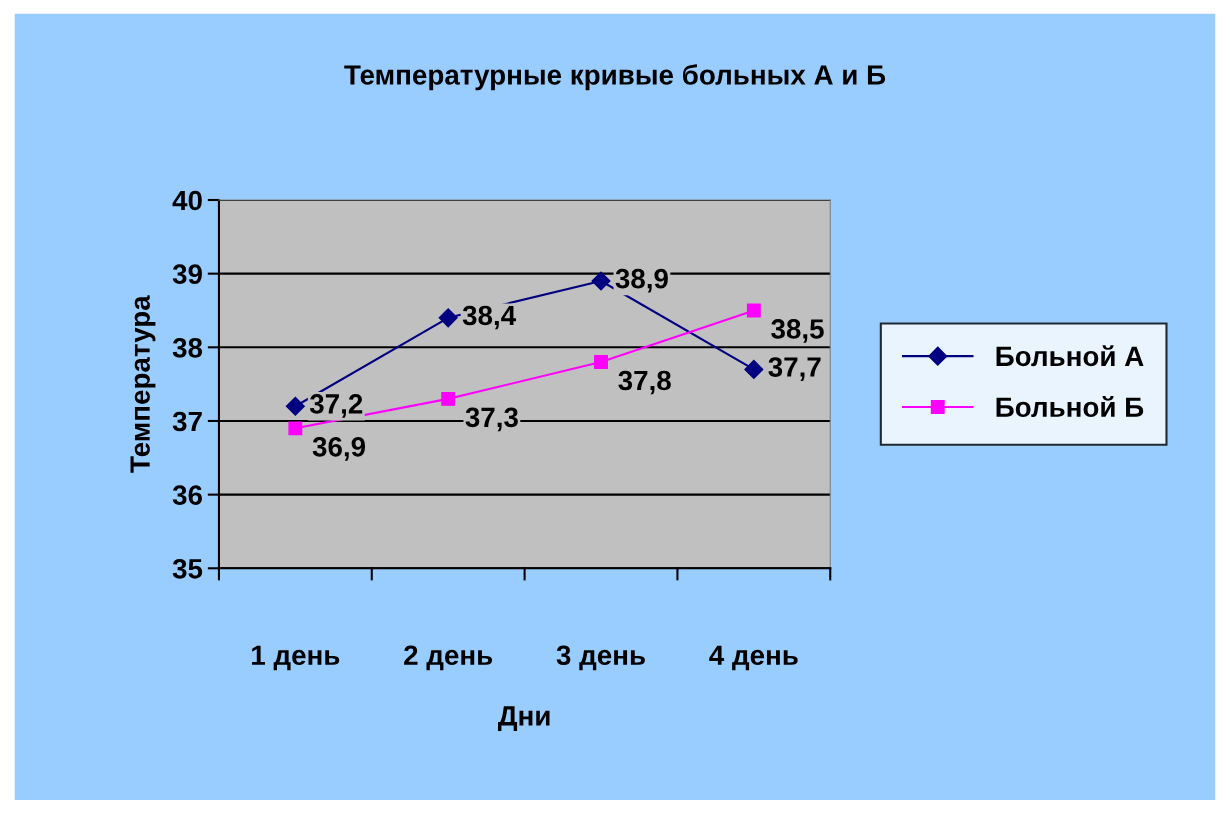  What do you see at coordinates (448, 658) in the screenshot?
I see `x-tick-label: 2 день` at bounding box center [448, 658].